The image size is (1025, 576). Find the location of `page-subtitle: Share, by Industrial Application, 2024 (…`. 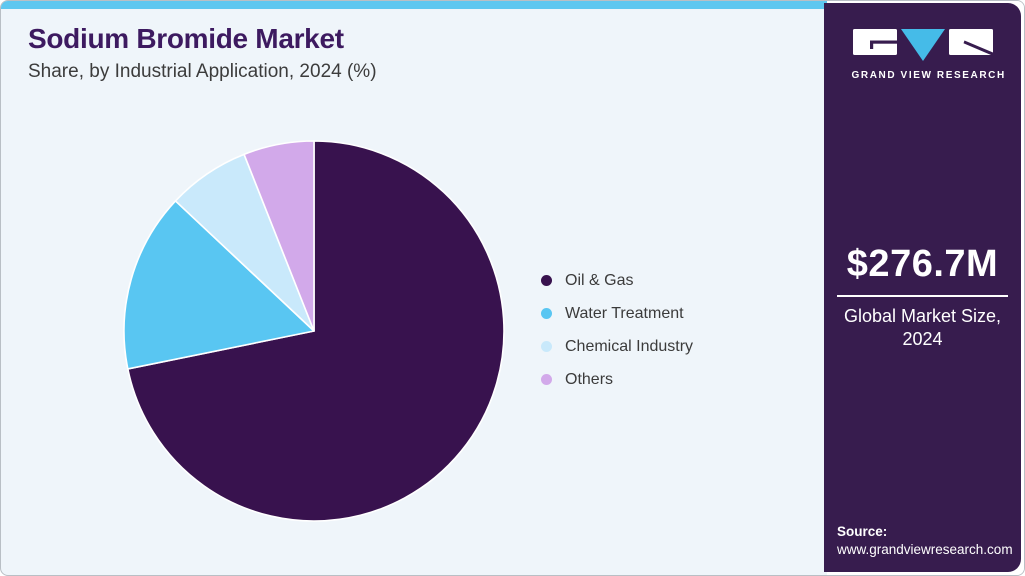

page-subtitle: Share, by Industrial Application, 2024 (… is located at coordinates (202, 71).